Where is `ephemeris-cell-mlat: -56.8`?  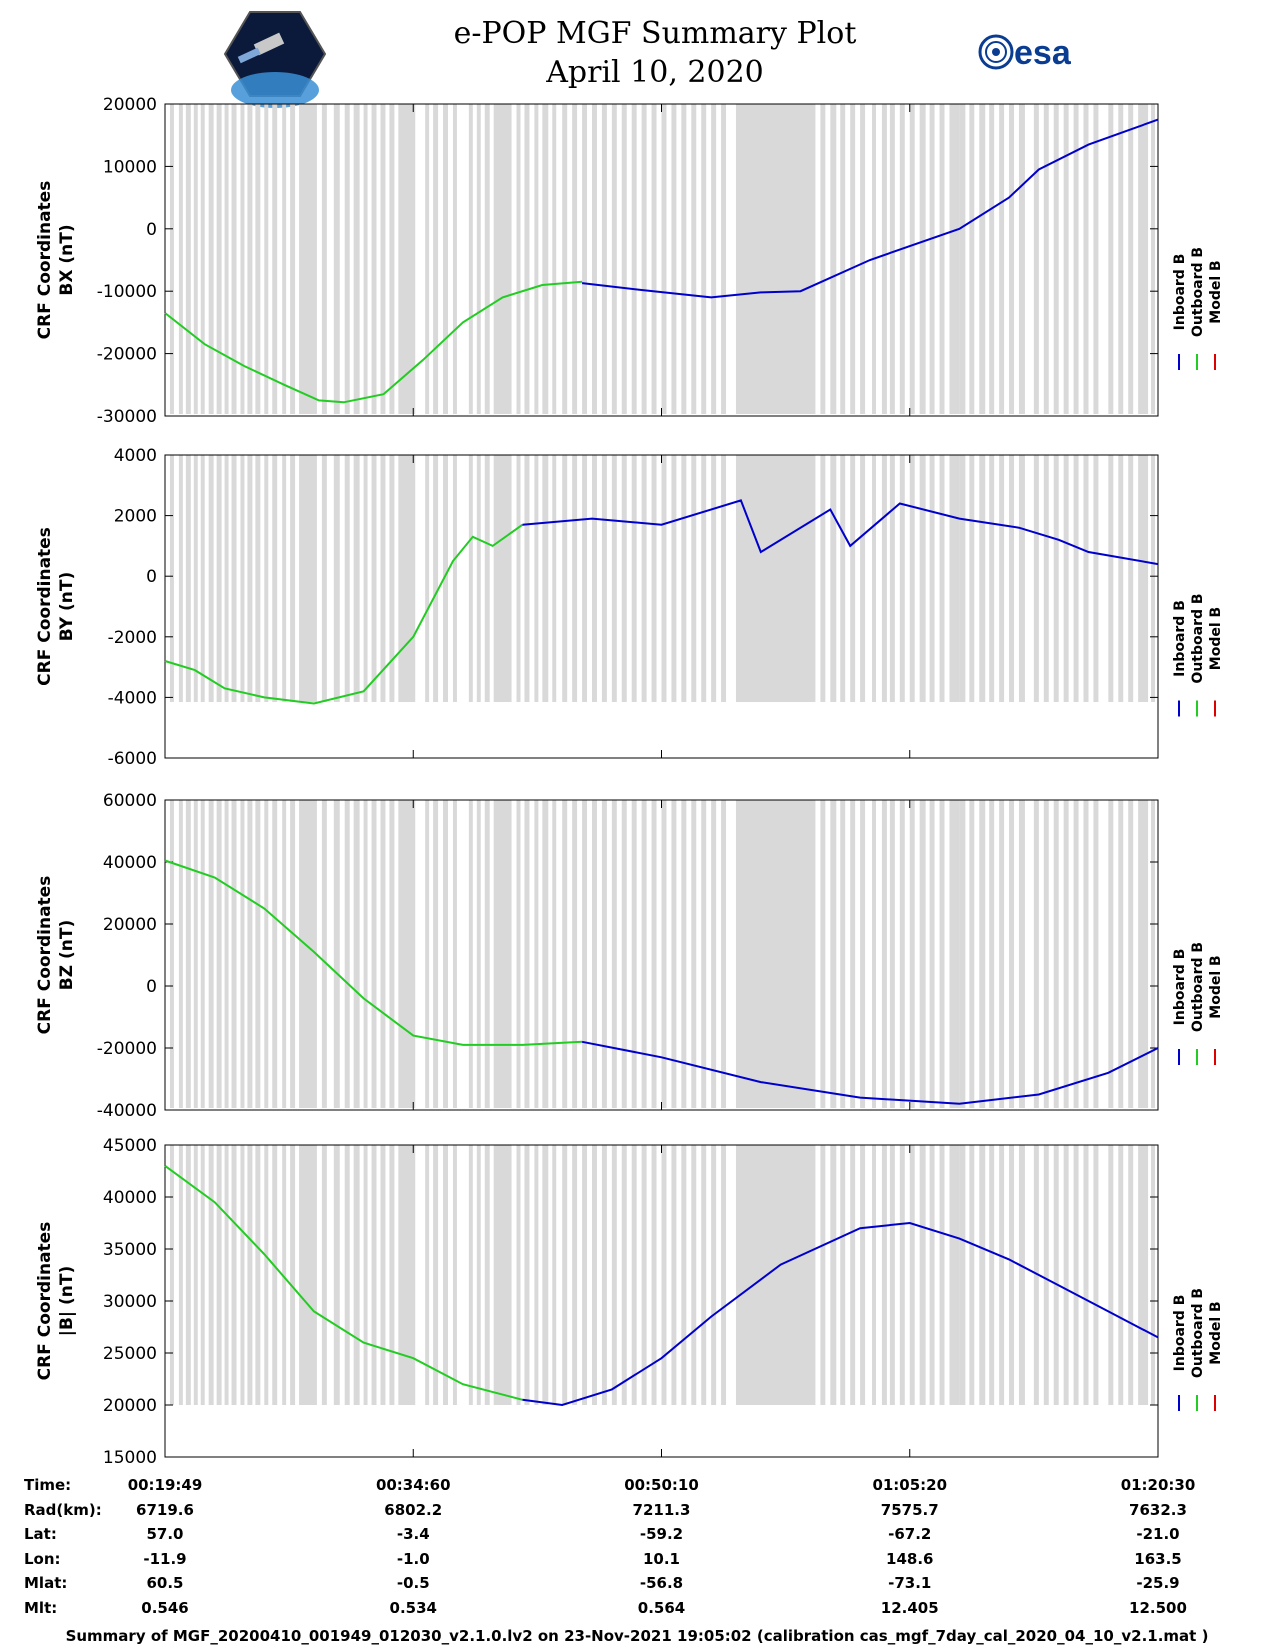 ephemeris-cell-mlat: -56.8 is located at coordinates (661, 1583).